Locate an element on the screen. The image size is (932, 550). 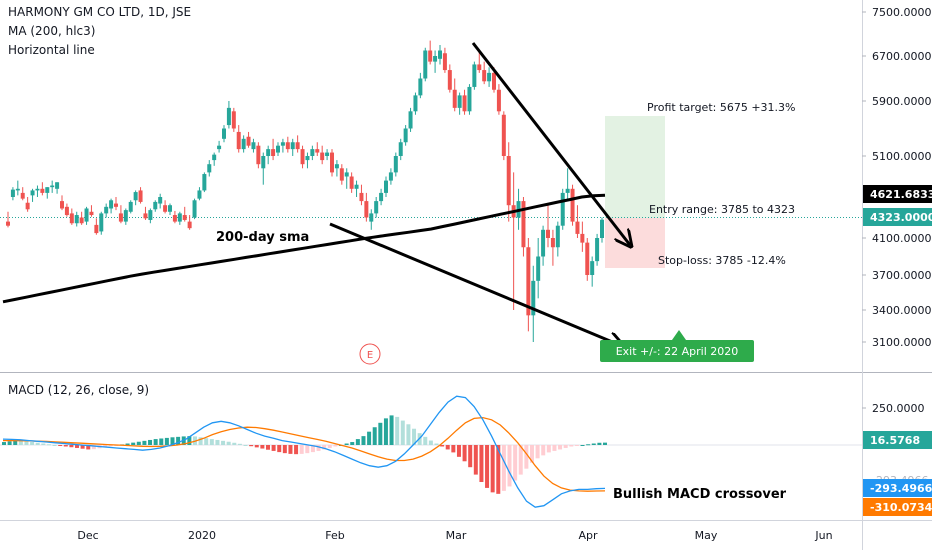
earnings-marker is located at coordinates (370, 354).